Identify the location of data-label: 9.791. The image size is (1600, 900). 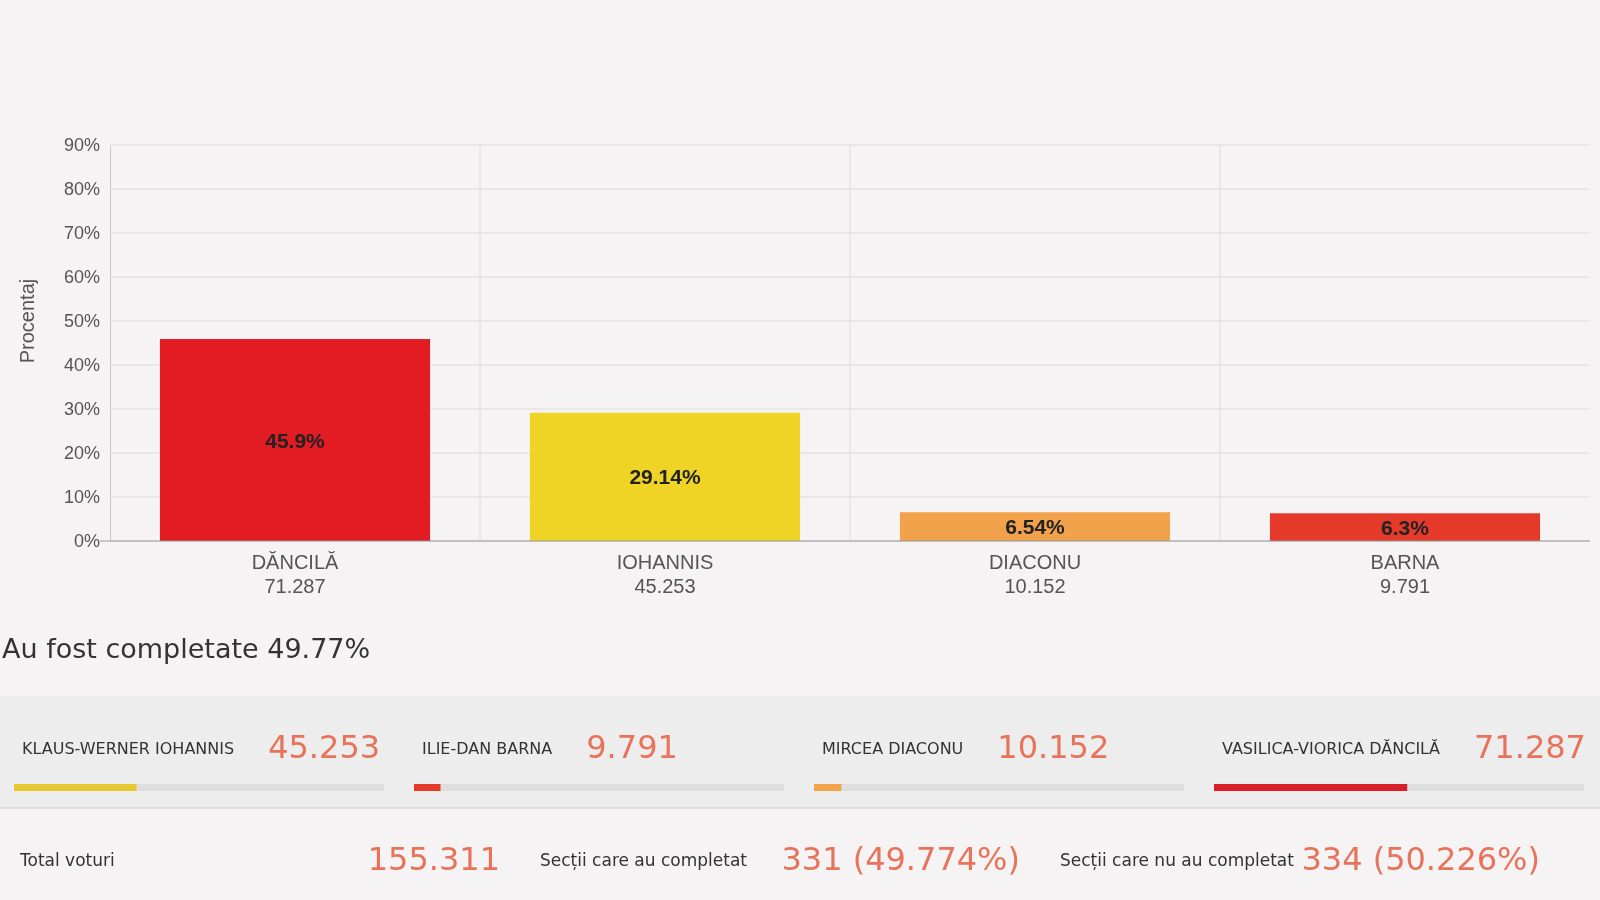
(632, 747).